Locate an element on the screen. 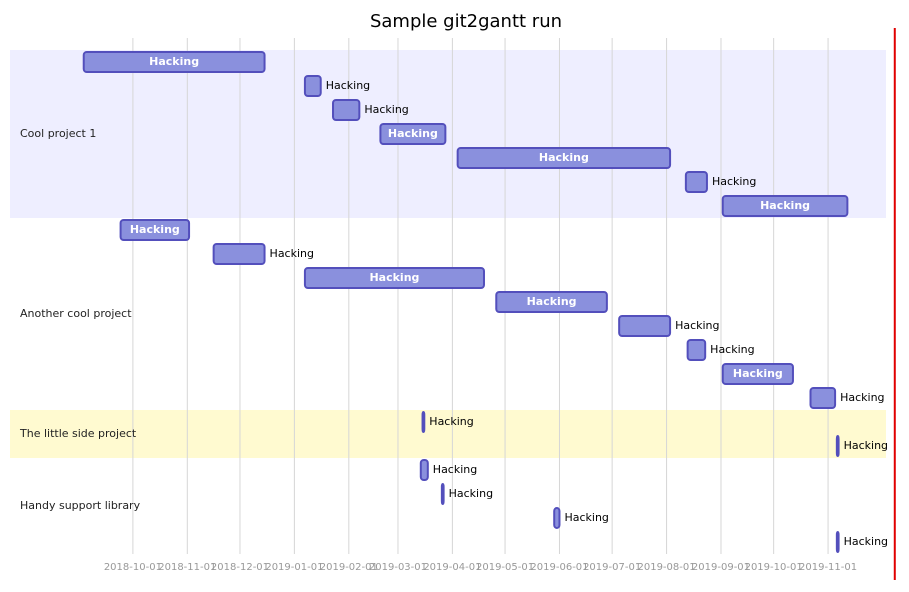 This screenshot has height=592, width=909. x-tick-label: 2018-10-01 is located at coordinates (133, 567).